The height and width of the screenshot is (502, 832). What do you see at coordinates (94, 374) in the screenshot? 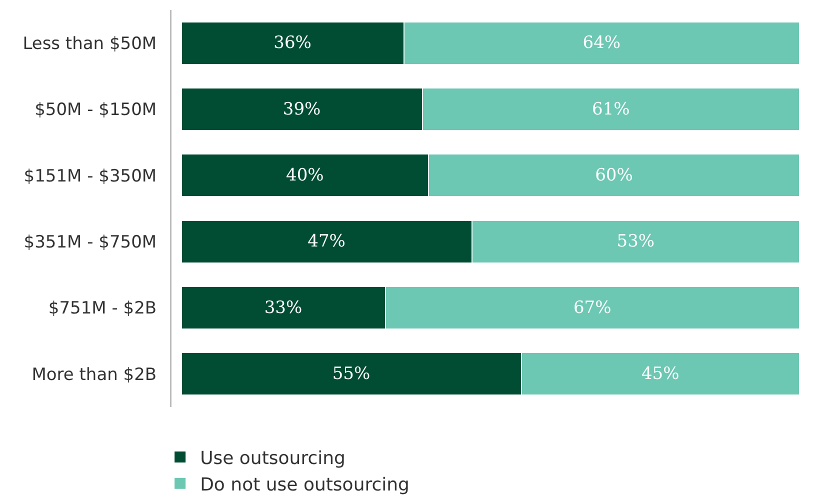
I see `y-tick-label: More than $2B` at bounding box center [94, 374].